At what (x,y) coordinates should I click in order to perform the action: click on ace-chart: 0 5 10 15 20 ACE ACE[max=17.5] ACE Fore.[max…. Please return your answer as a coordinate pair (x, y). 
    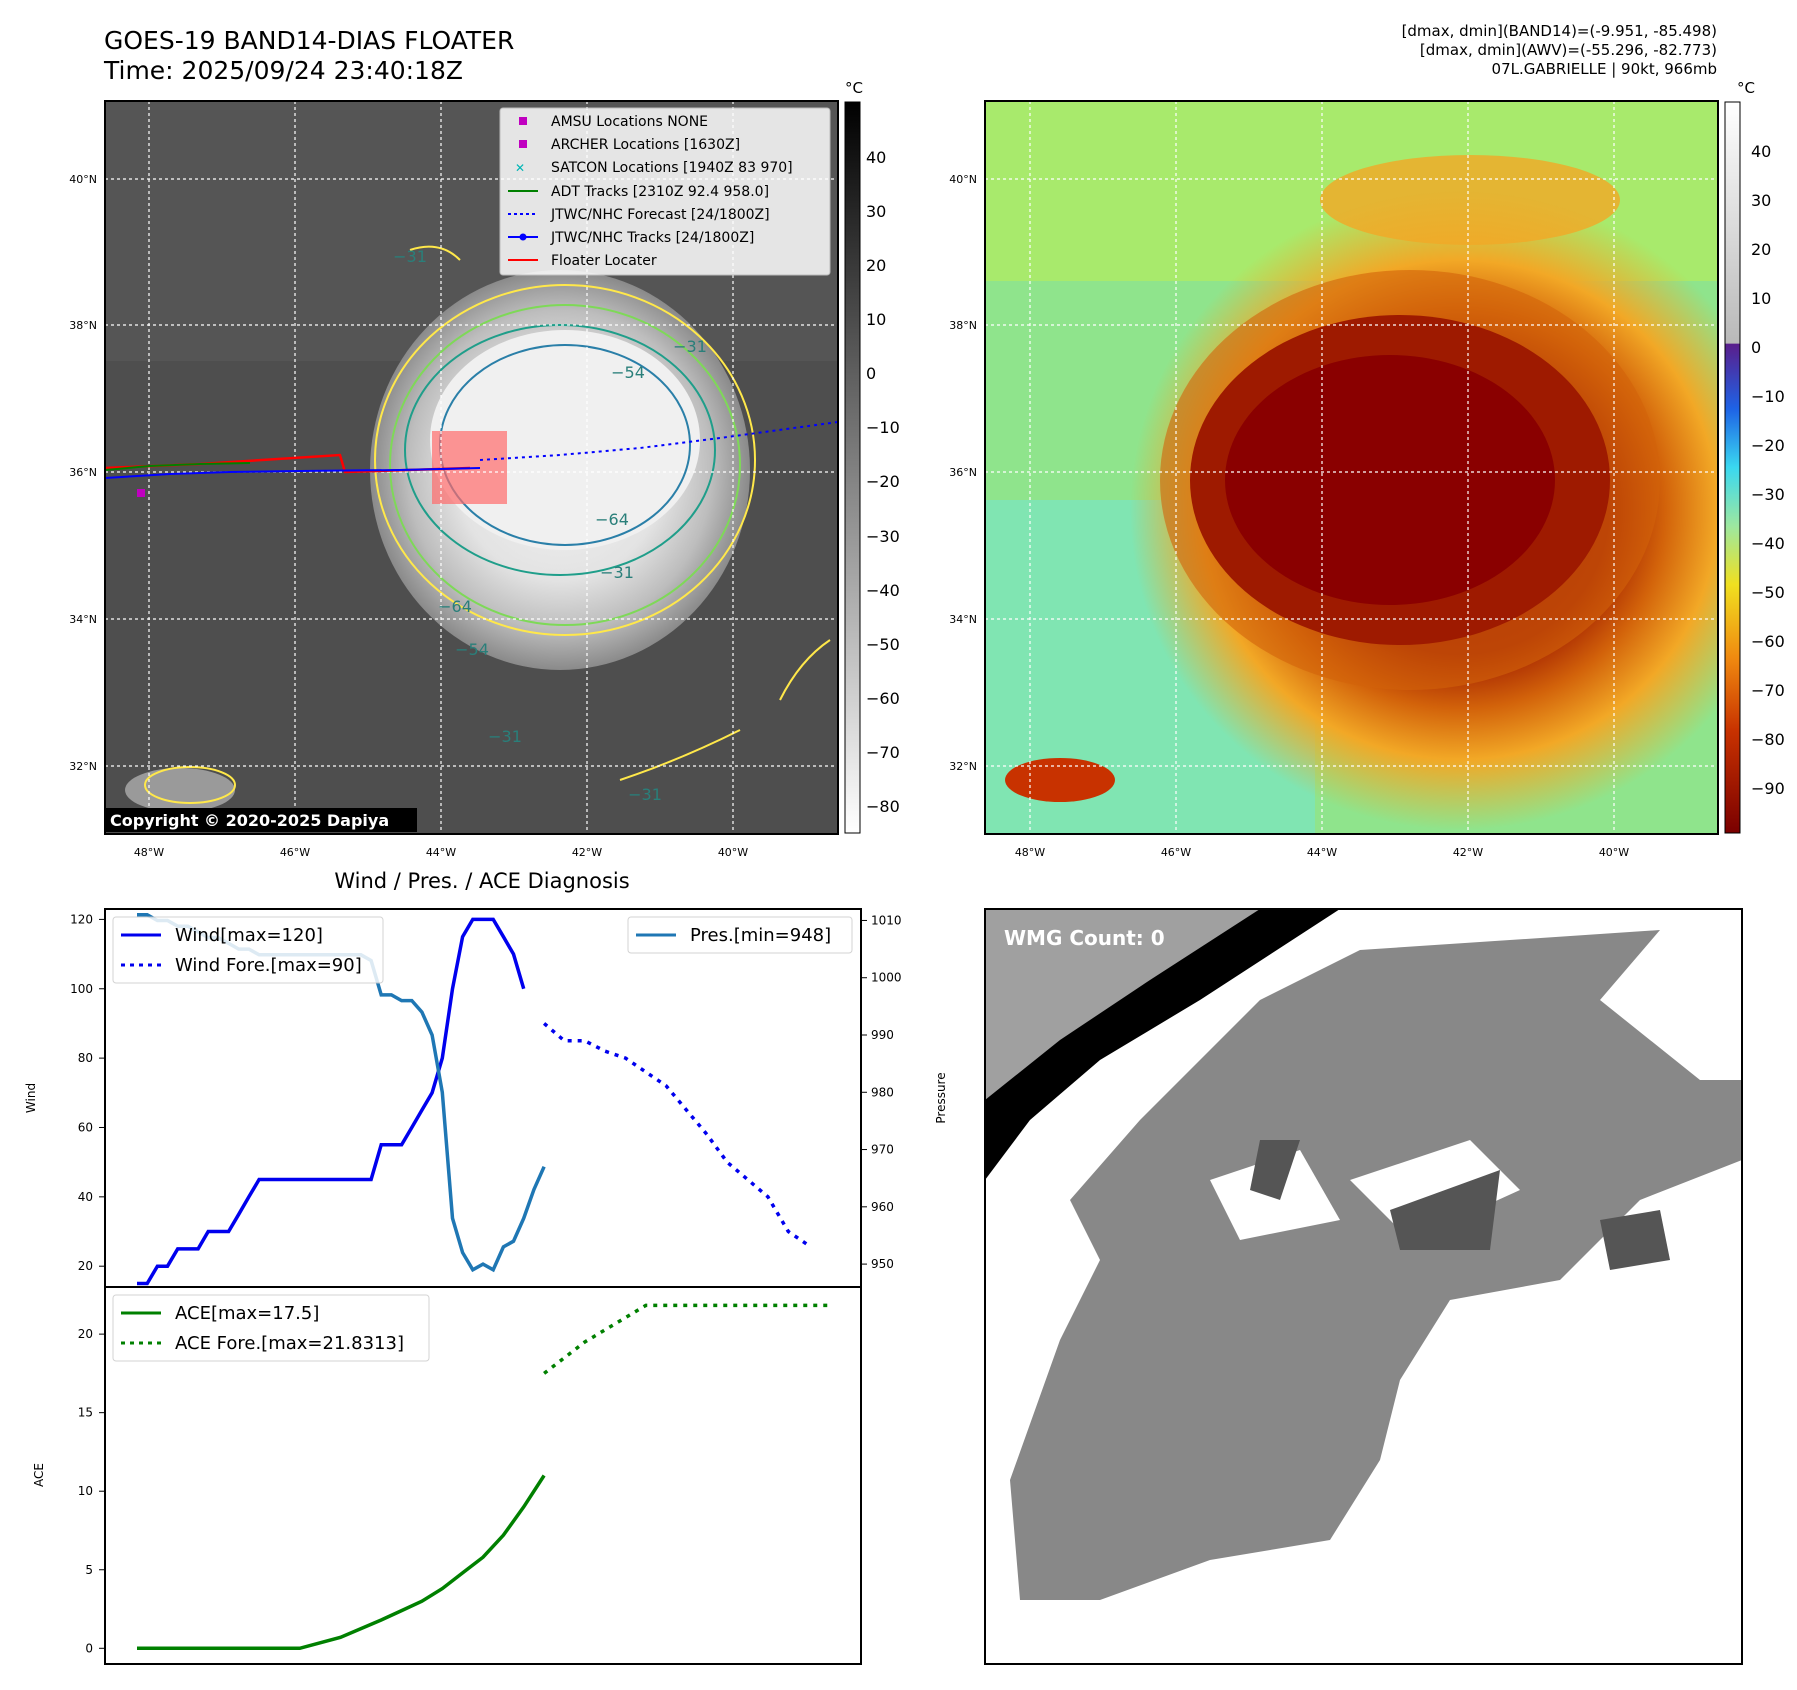
    Looking at the image, I should click on (447, 1475).